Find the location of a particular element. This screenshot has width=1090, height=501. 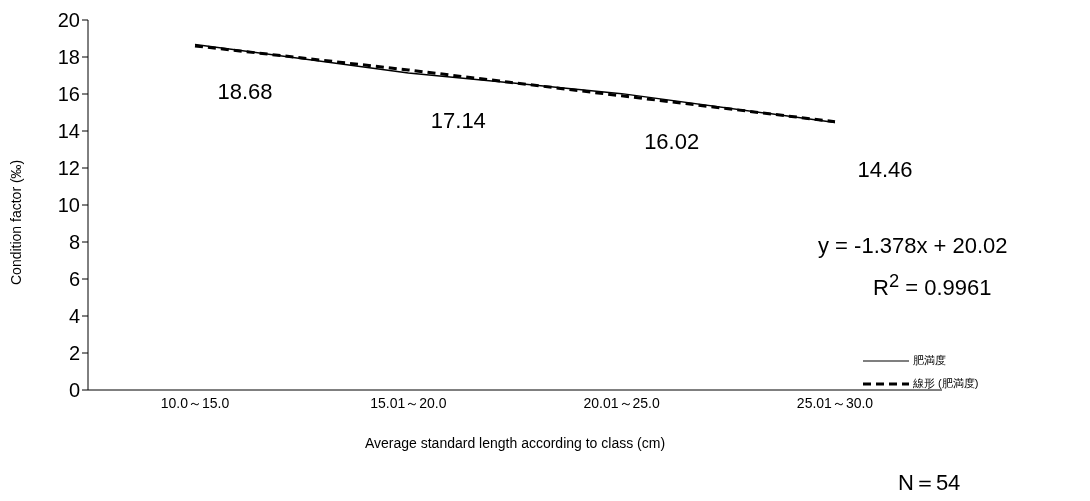

x-tick-label: 15.01～20.0 is located at coordinates (408, 402).